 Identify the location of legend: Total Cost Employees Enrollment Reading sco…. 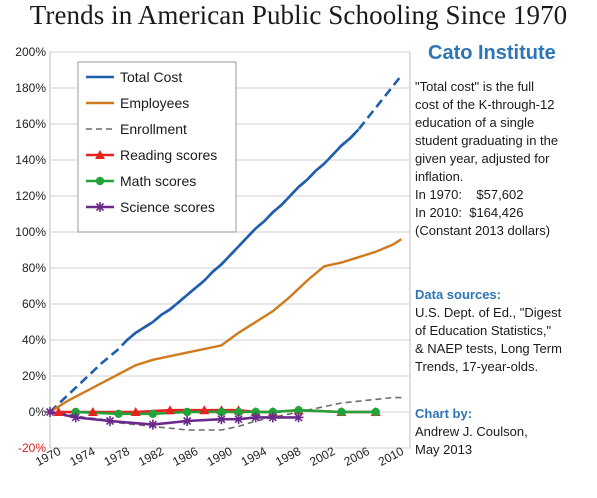
(157, 147).